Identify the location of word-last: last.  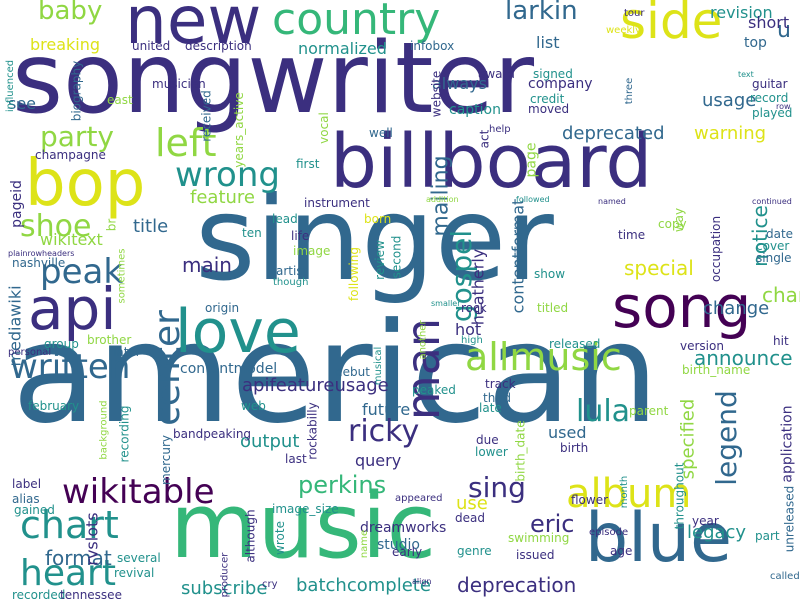
(296, 459).